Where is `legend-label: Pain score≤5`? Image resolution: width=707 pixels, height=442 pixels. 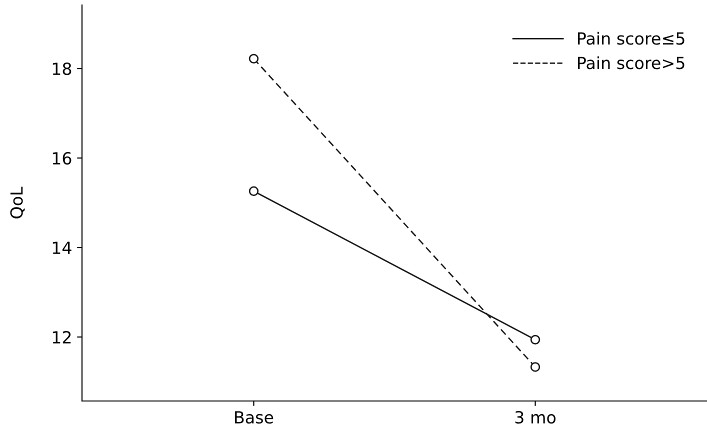
legend-label: Pain score≤5 is located at coordinates (631, 38).